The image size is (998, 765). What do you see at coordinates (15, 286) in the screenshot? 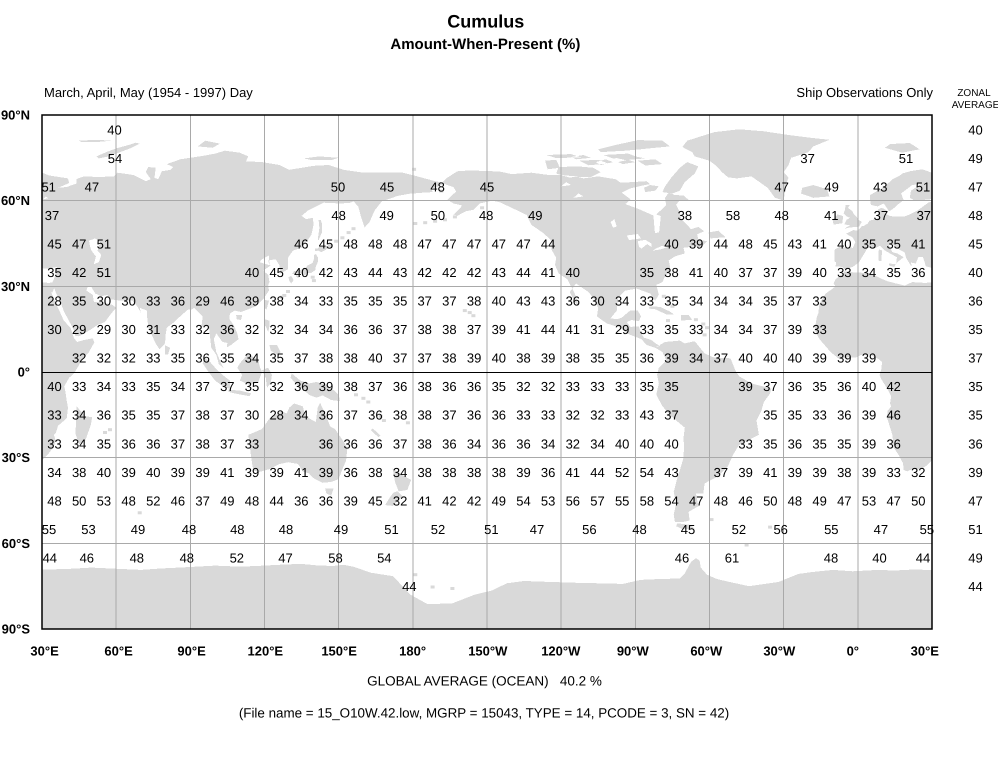
I see `svg-text: 30°N` at bounding box center [15, 286].